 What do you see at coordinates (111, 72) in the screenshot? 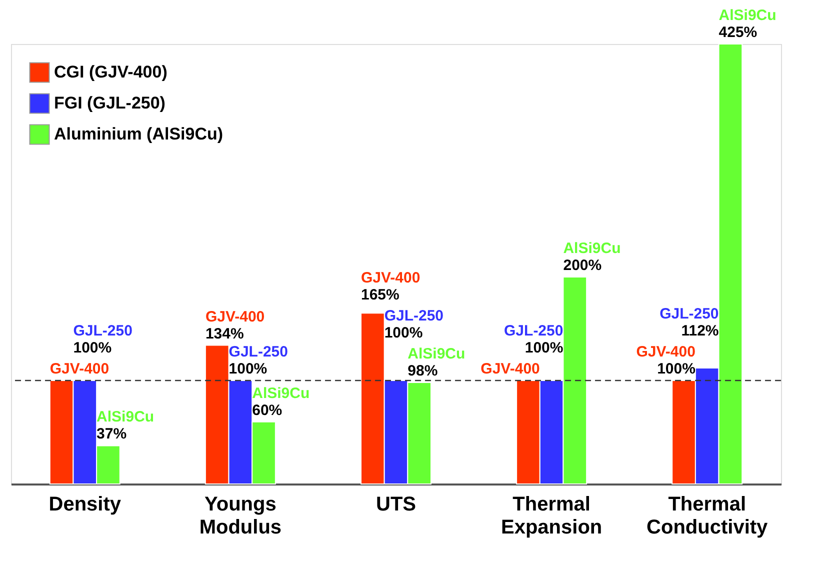
I see `legend-label: CGI (GJV-400)` at bounding box center [111, 72].